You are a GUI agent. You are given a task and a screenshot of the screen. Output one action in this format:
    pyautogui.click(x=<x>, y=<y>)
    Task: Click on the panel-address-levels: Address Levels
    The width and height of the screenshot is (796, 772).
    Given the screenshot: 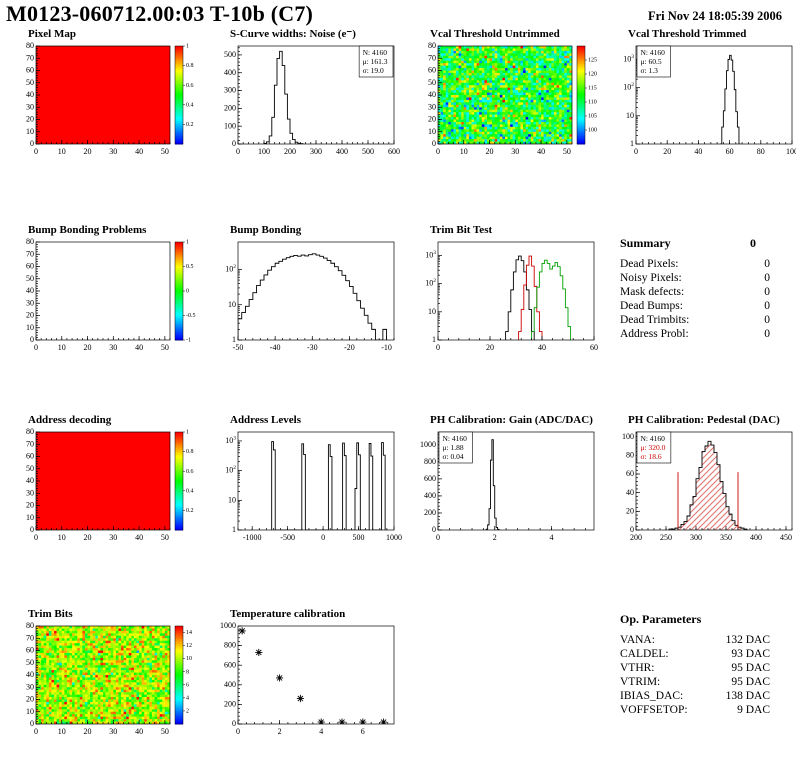 What is the action you would take?
    pyautogui.click(x=310, y=480)
    